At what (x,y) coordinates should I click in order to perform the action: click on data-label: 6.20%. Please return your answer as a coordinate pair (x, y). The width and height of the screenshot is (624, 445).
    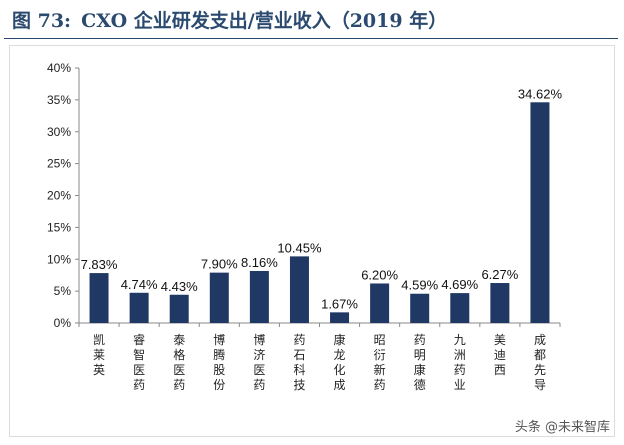
    Looking at the image, I should click on (379, 274).